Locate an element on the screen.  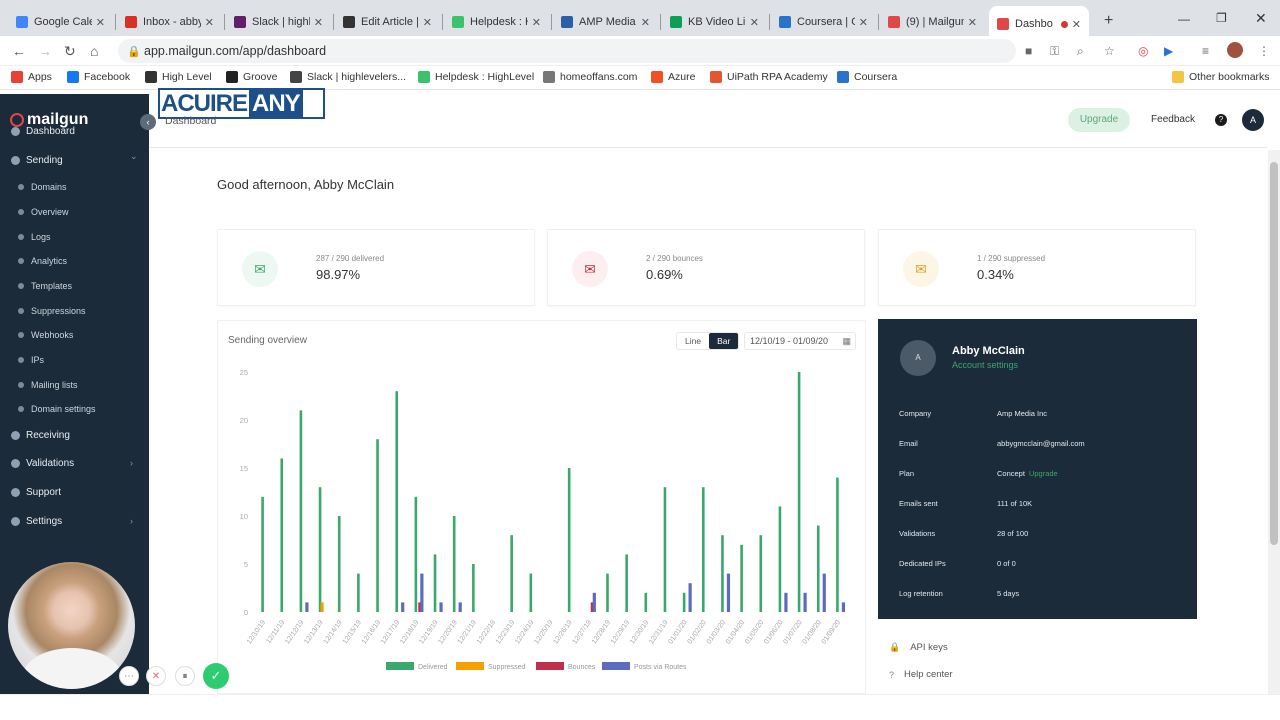
home-icon: ⌂ is located at coordinates (94, 51).